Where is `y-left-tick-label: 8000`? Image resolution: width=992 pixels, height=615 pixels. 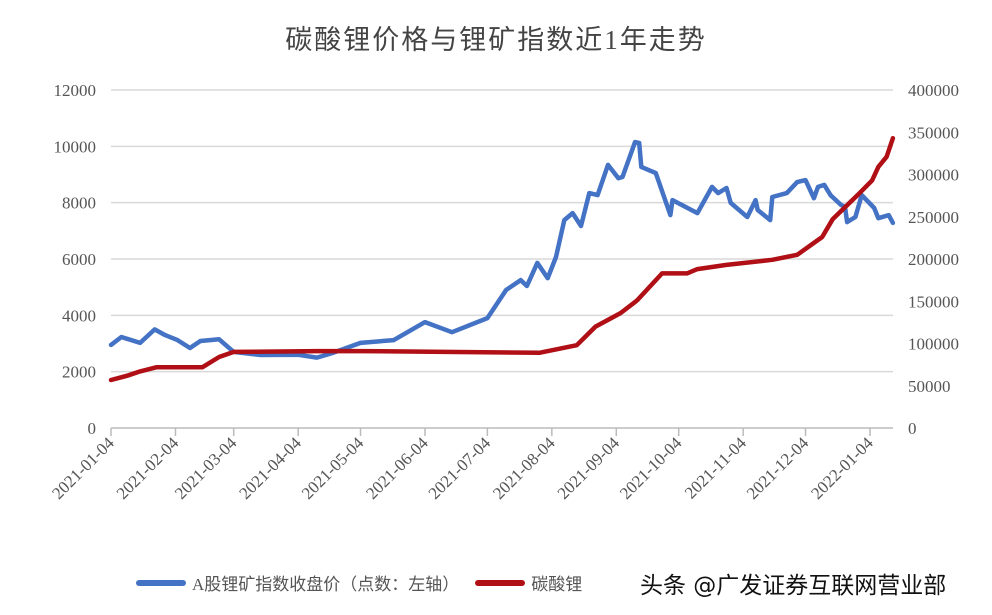
y-left-tick-label: 8000 is located at coordinates (79, 203).